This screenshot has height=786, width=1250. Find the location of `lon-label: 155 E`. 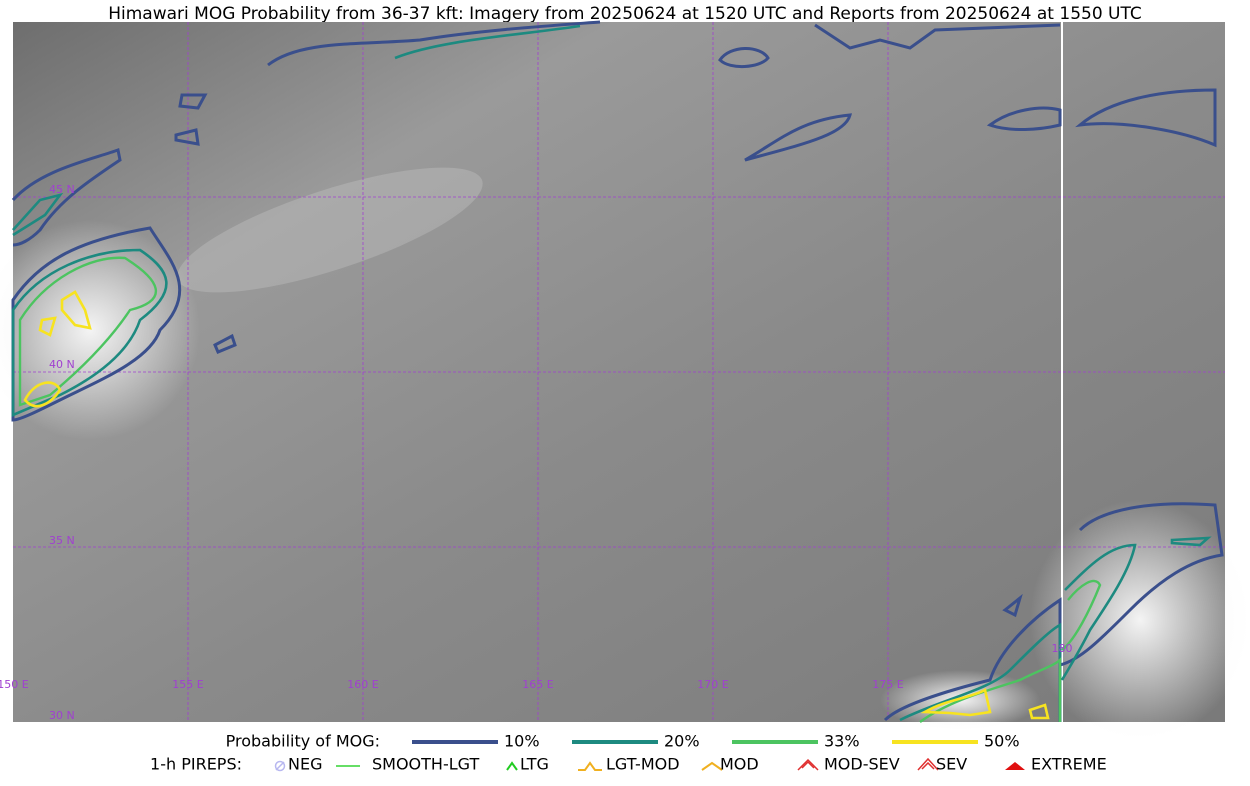

lon-label: 155 E is located at coordinates (187, 684).